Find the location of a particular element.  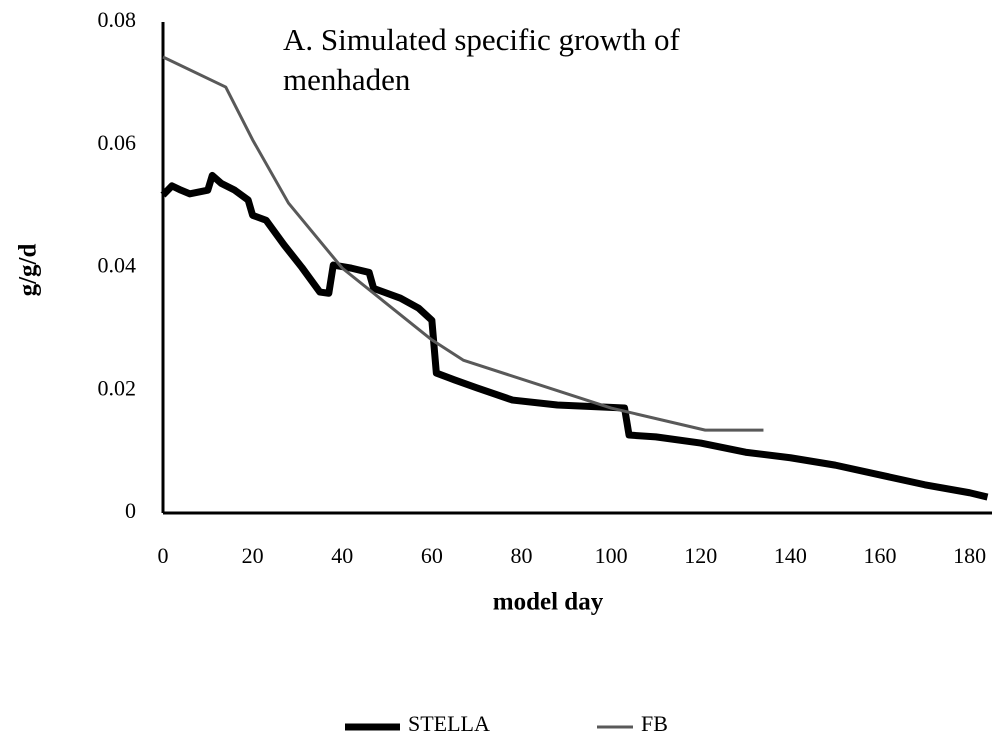

x-tick-label: 0 is located at coordinates (163, 555).